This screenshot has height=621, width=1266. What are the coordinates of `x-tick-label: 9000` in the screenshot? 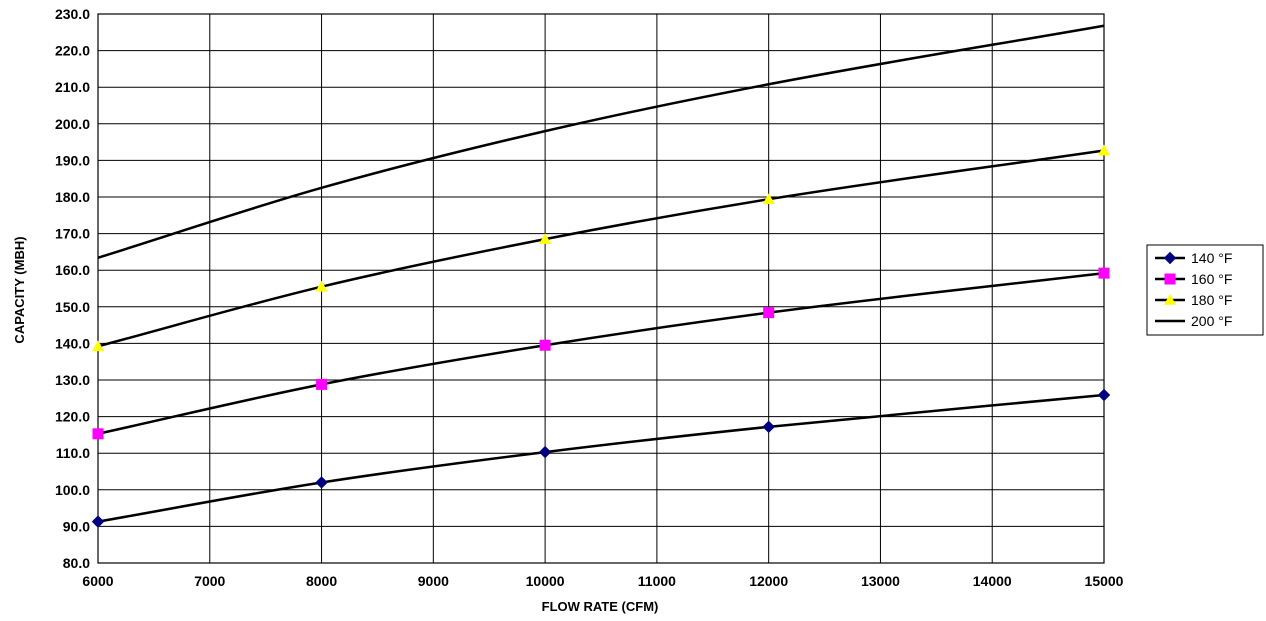 It's located at (433, 581).